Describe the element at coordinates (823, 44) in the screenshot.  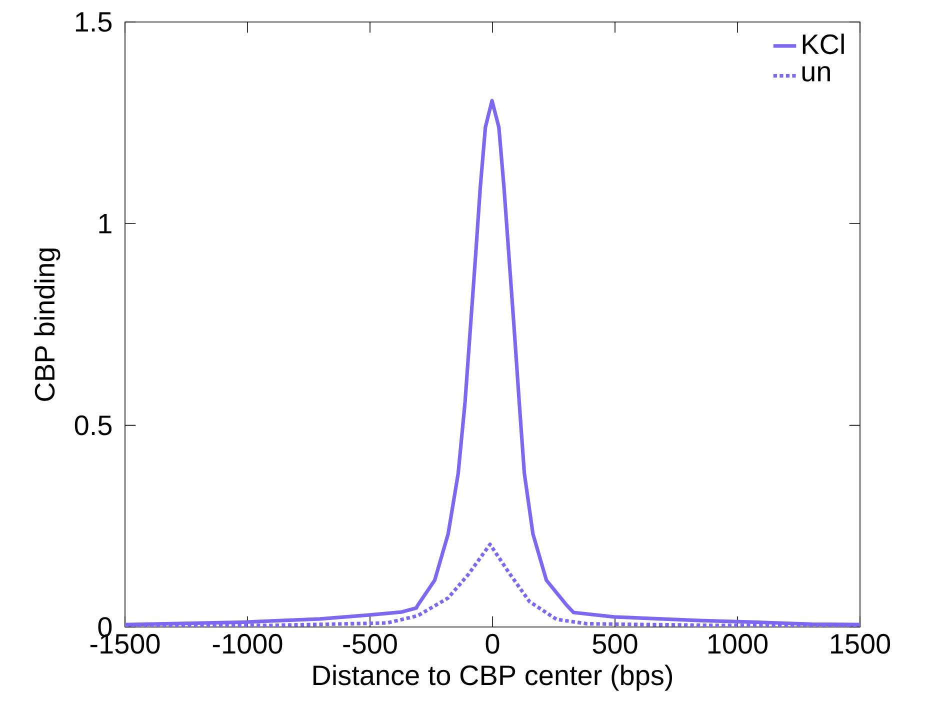
I see `legend-label: KCl` at that location.